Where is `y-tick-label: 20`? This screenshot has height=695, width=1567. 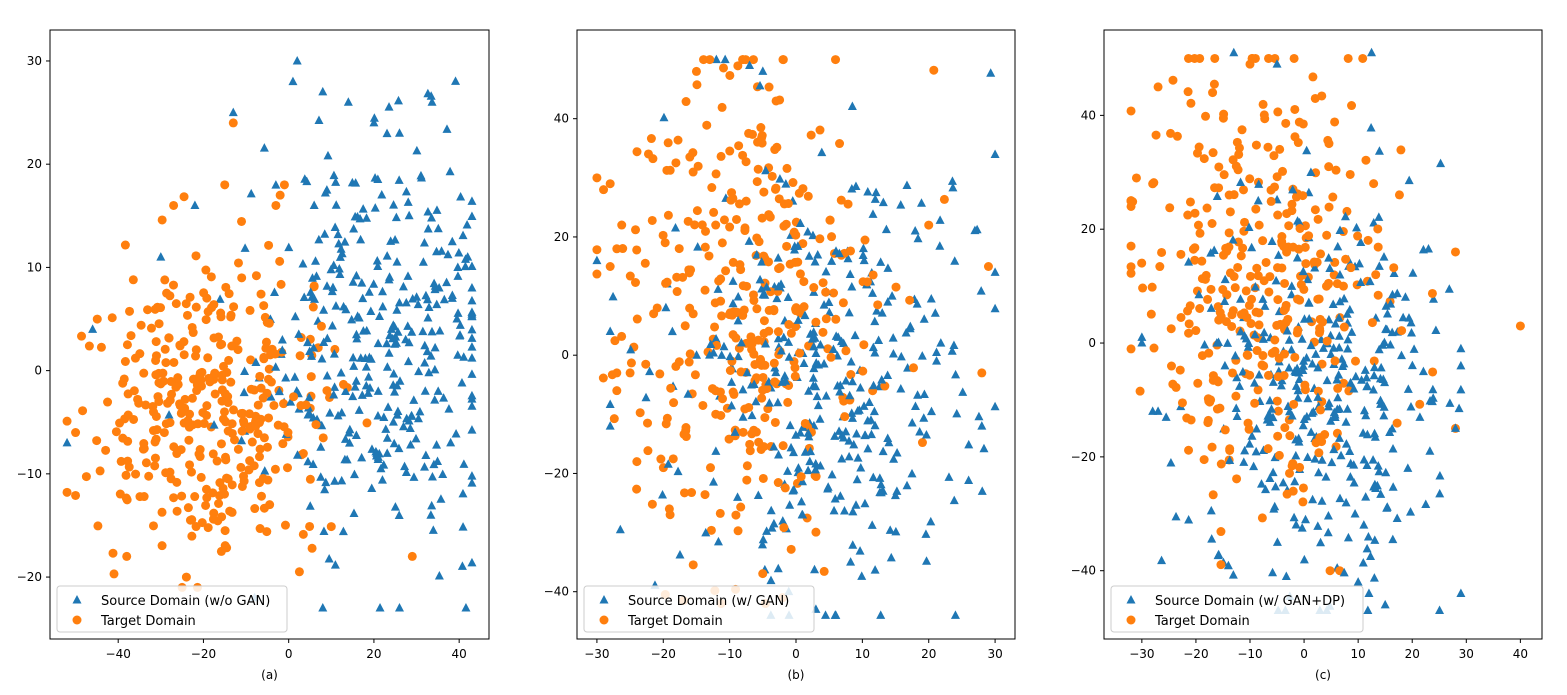 y-tick-label: 20 is located at coordinates (34, 164).